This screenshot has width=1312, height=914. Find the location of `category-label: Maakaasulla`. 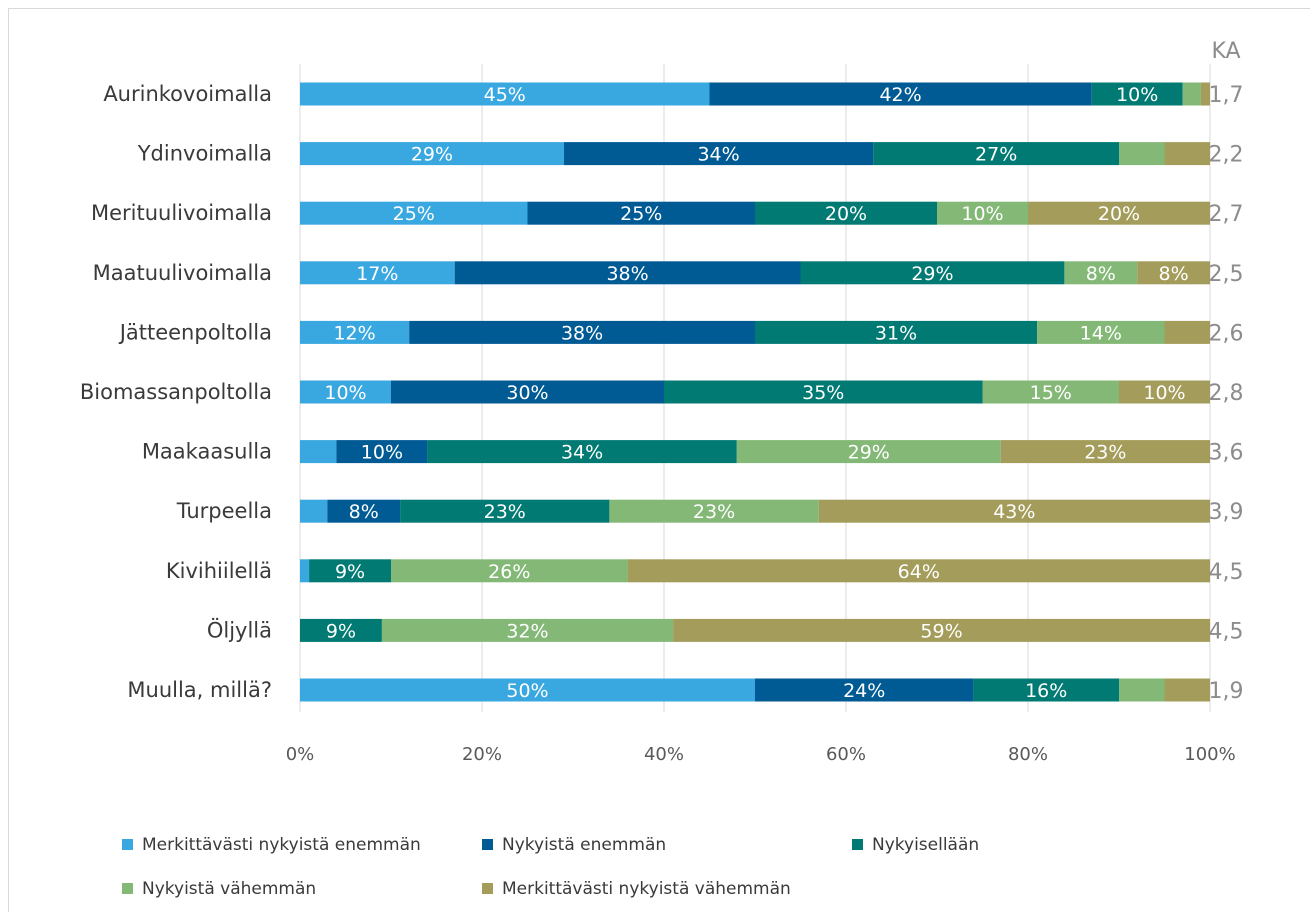

category-label: Maakaasulla is located at coordinates (207, 452).